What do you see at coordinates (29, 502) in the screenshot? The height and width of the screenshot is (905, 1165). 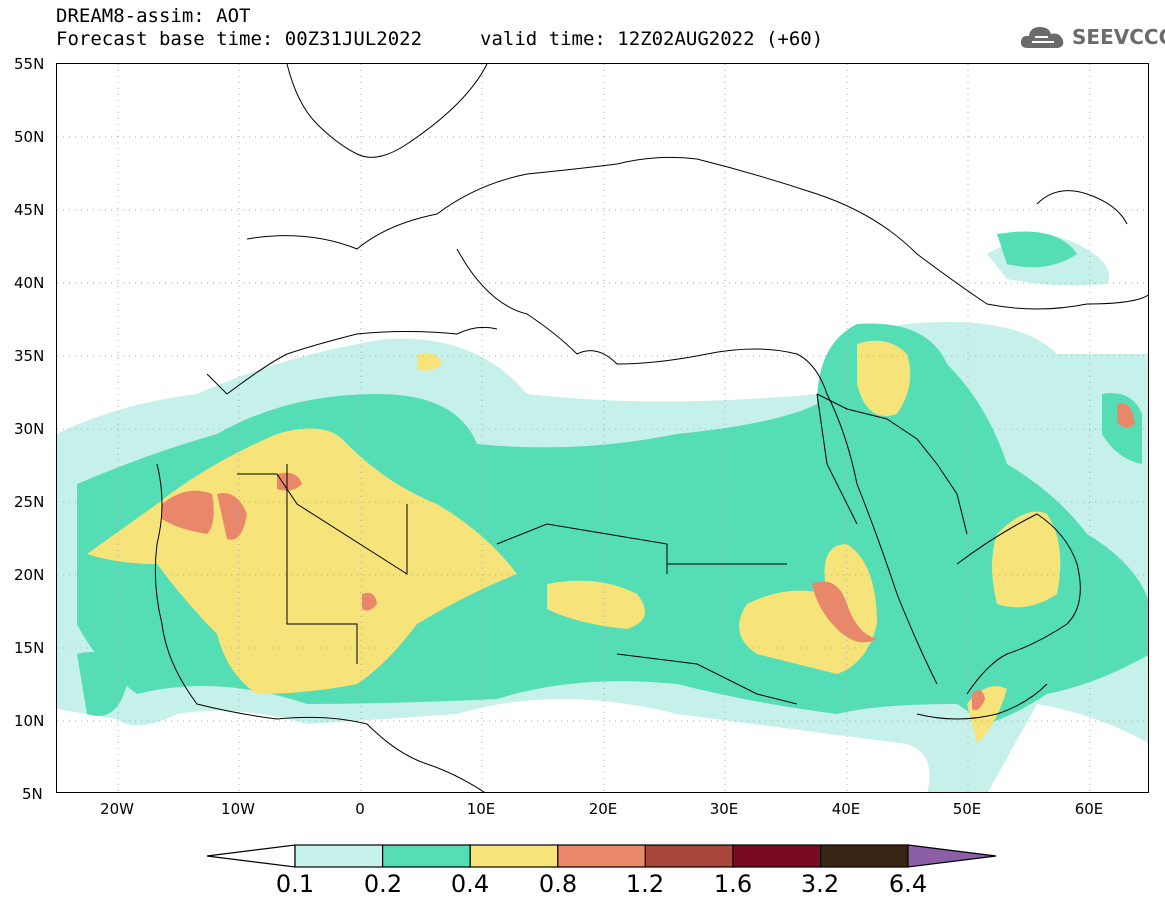 I see `lat-label: 25N` at bounding box center [29, 502].